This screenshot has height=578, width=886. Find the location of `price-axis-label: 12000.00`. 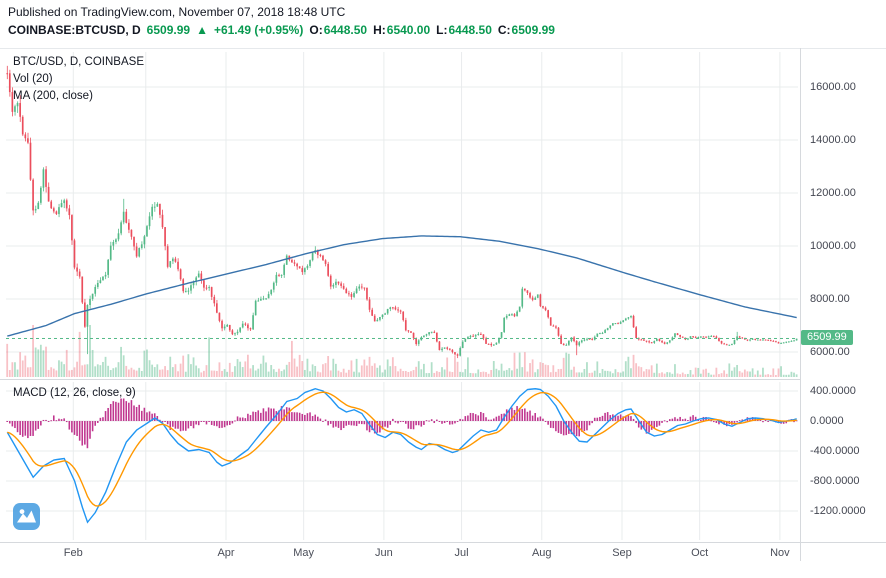

price-axis-label: 12000.00 is located at coordinates (833, 193).